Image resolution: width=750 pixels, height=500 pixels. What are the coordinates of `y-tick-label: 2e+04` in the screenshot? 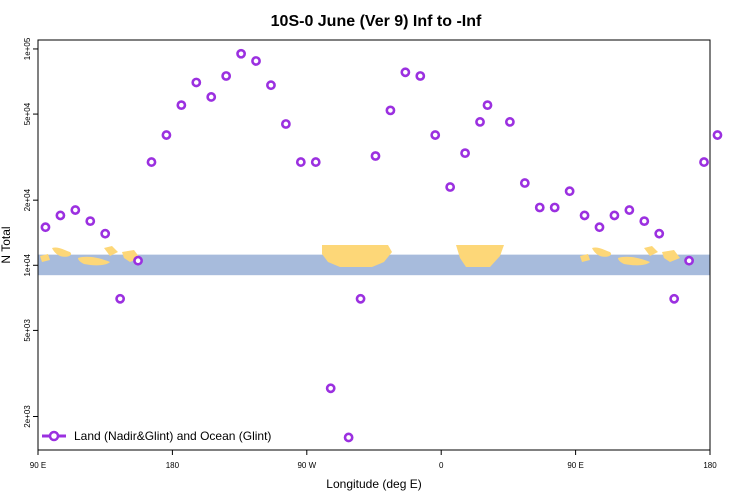 It's located at (27, 199).